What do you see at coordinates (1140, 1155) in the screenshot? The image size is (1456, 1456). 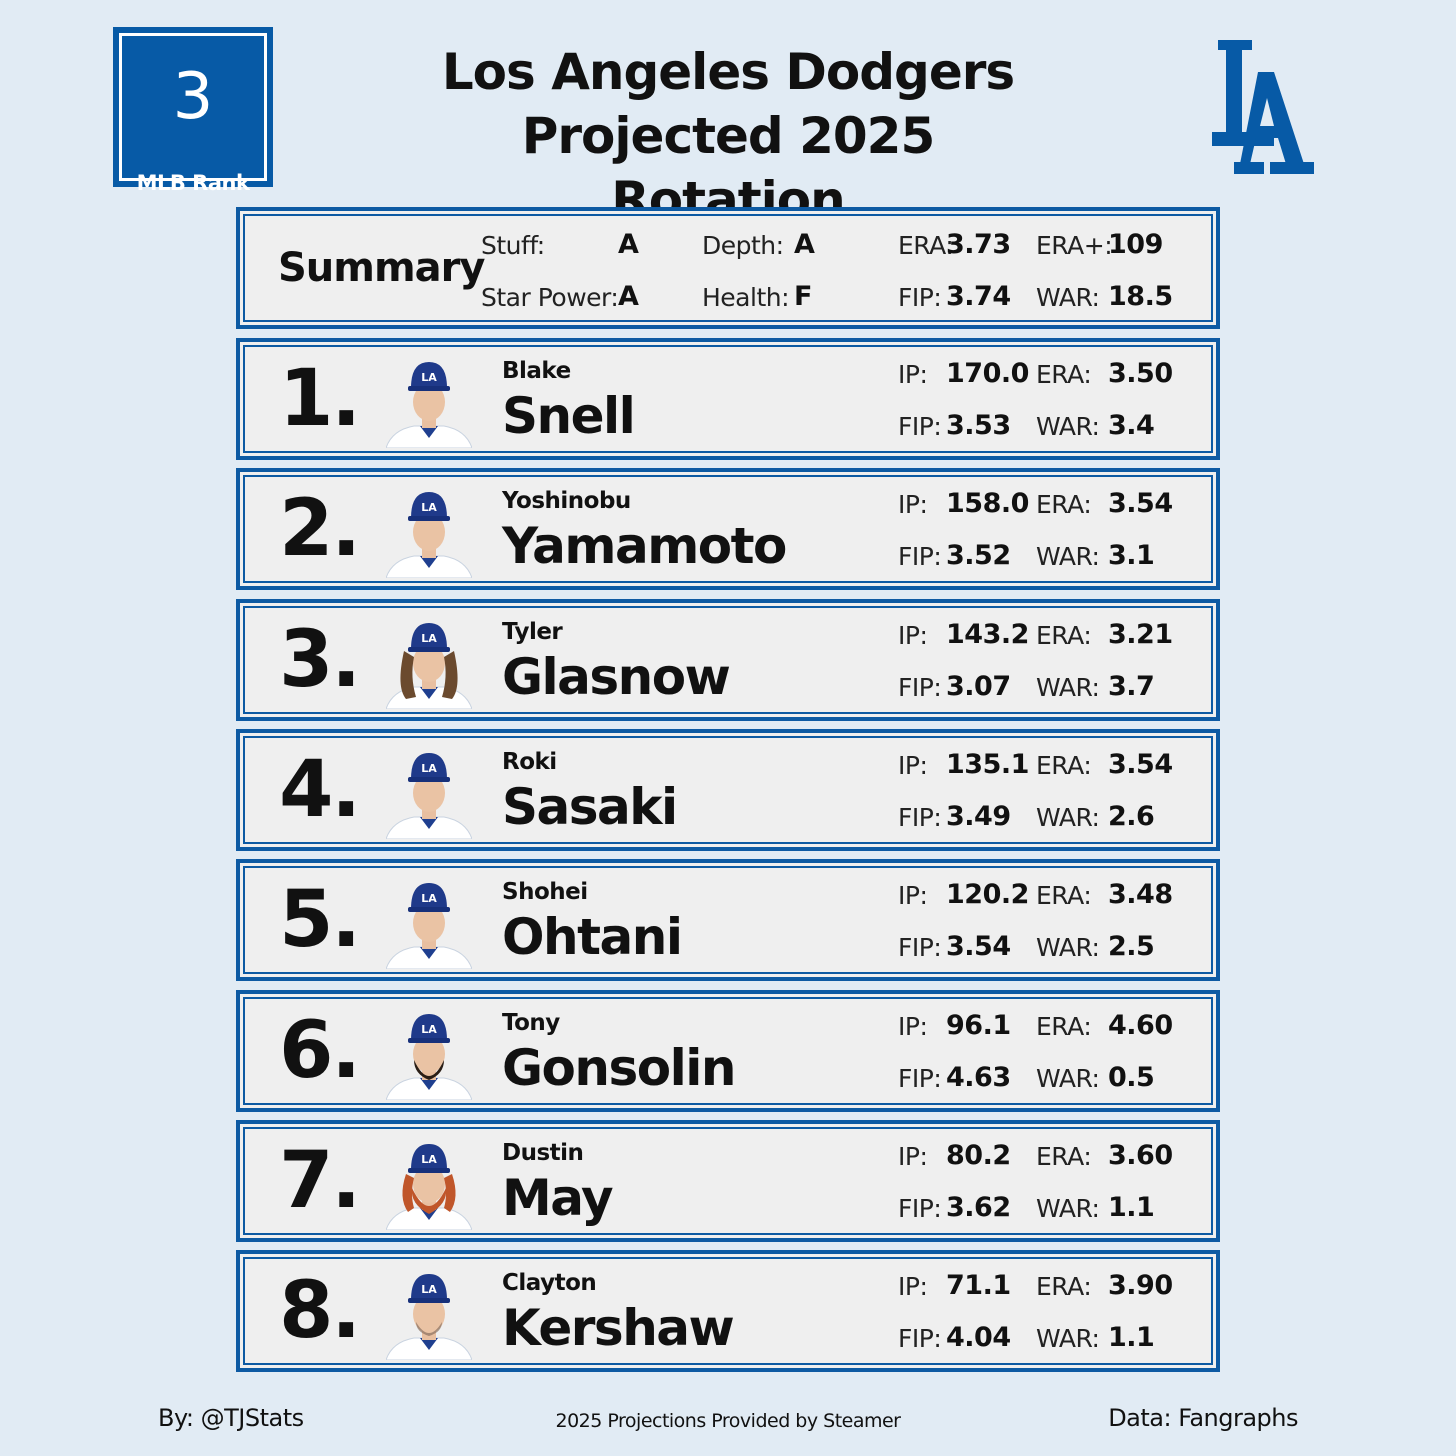 I see `era-value: 3.60` at bounding box center [1140, 1155].